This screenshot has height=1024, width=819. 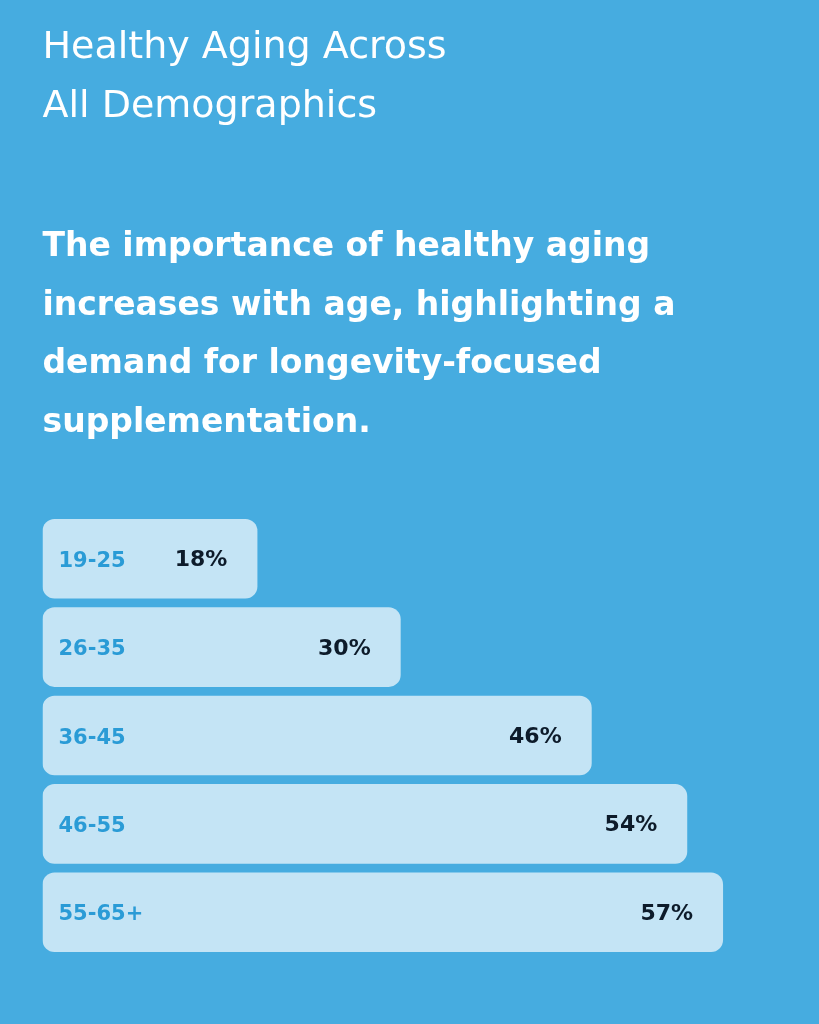 I want to click on data-label: 54%, so click(x=631, y=824).